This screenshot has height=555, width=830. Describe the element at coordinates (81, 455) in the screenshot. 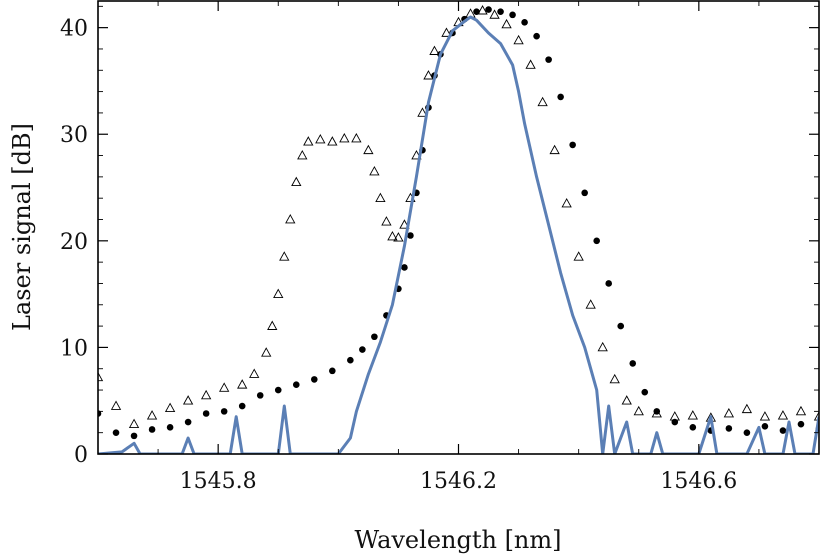

I see `y-tick-label: 0` at that location.